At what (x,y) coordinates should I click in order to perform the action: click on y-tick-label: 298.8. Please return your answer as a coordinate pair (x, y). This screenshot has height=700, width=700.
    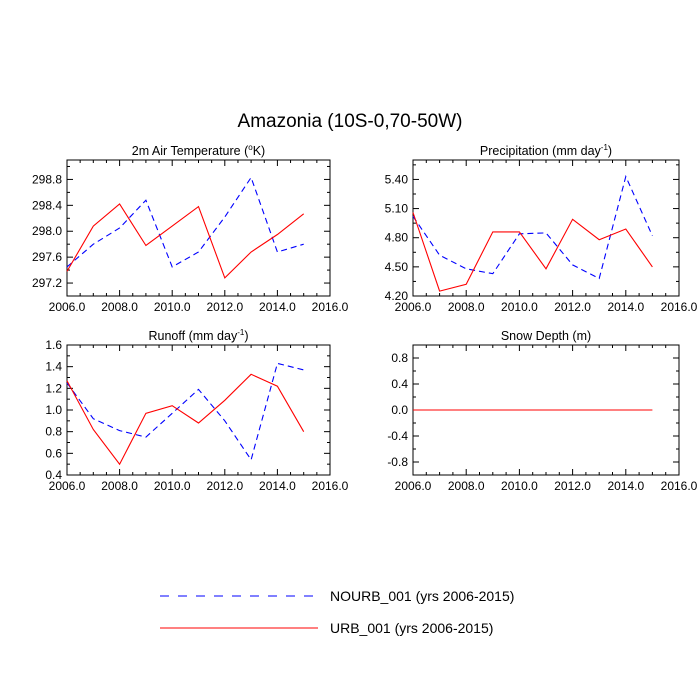
    Looking at the image, I should click on (47, 179).